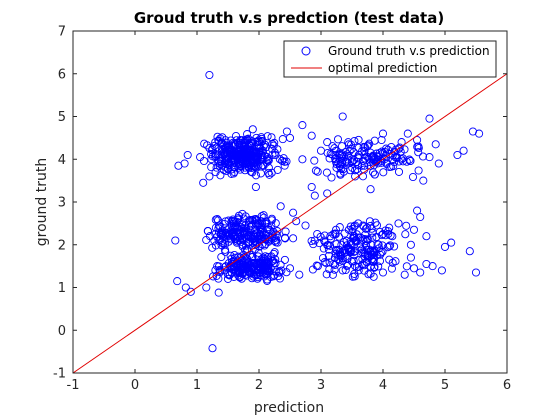 The height and width of the screenshot is (420, 560). I want to click on x-tick-label: -1, so click(73, 385).